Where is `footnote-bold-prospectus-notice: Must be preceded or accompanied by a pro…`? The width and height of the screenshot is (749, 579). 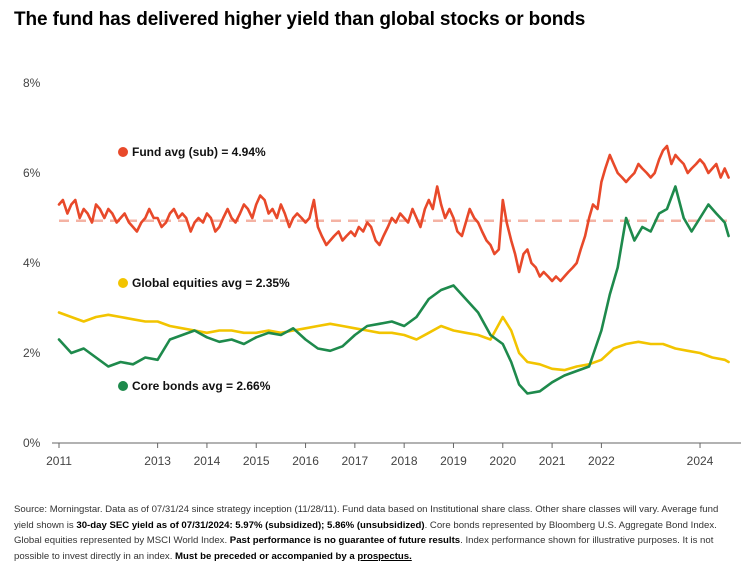
footnote-bold-prospectus-notice: Must be preceded or accompanied by a pro… is located at coordinates (293, 556).